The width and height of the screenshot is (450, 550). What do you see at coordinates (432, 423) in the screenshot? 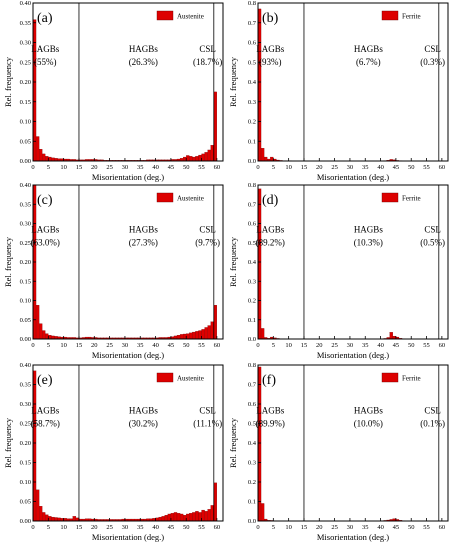
I see `region-percent-label: (0.1%)` at bounding box center [432, 423].